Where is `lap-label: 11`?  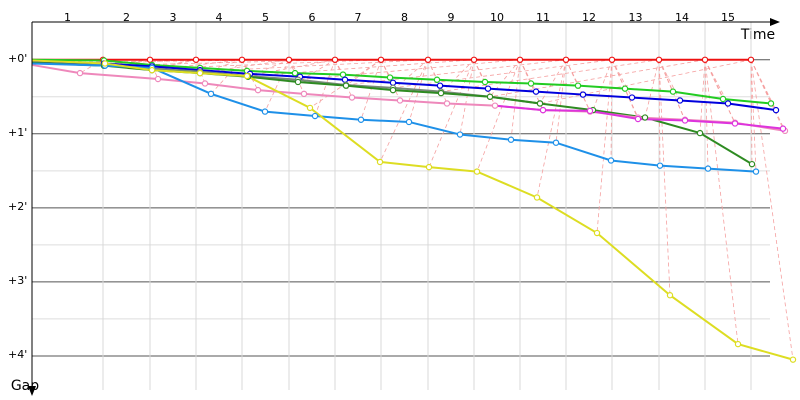
lap-label: 11 is located at coordinates (543, 17).